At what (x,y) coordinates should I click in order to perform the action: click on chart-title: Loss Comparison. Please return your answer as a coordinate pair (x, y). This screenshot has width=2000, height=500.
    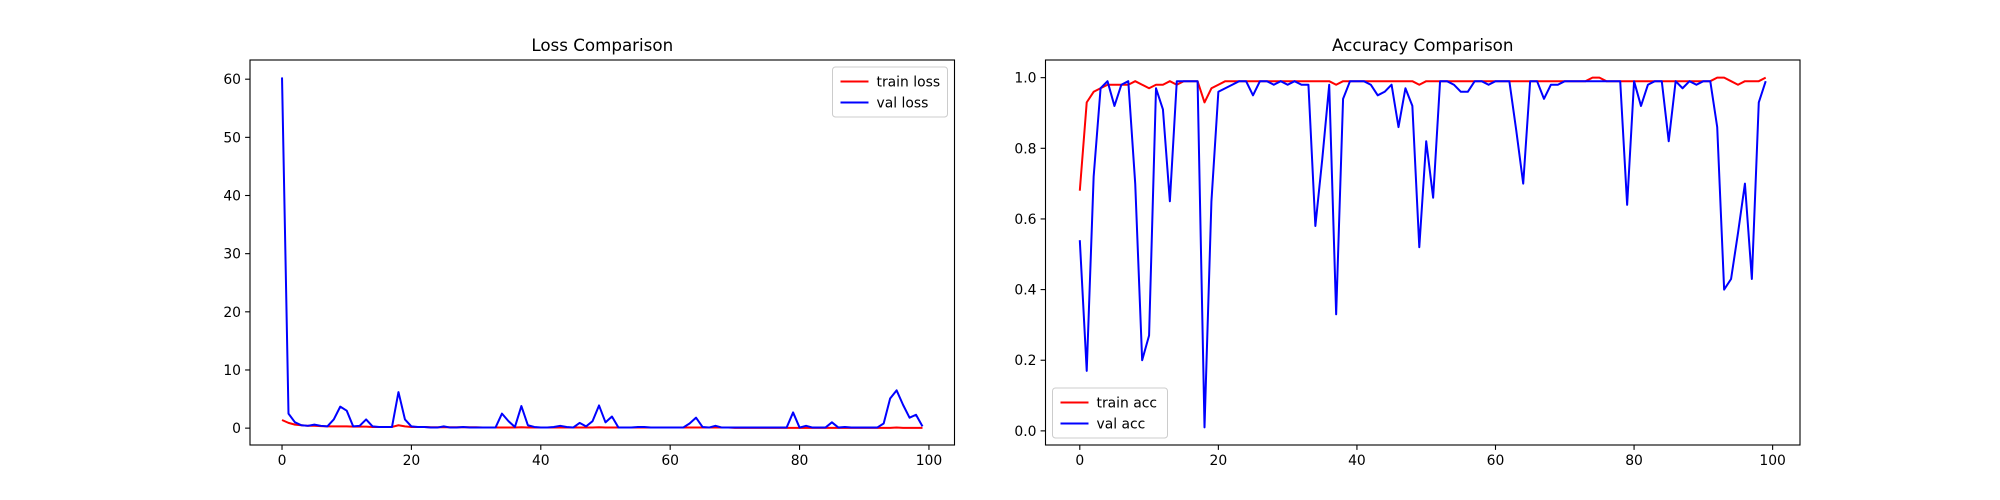
    Looking at the image, I should click on (602, 45).